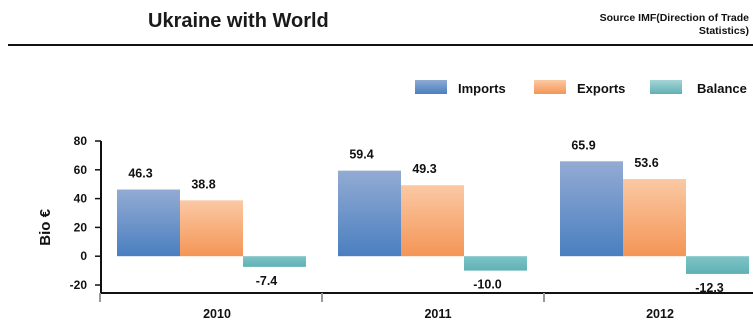 Image resolution: width=753 pixels, height=322 pixels. I want to click on data-label-imports-2012: 65.9, so click(583, 145).